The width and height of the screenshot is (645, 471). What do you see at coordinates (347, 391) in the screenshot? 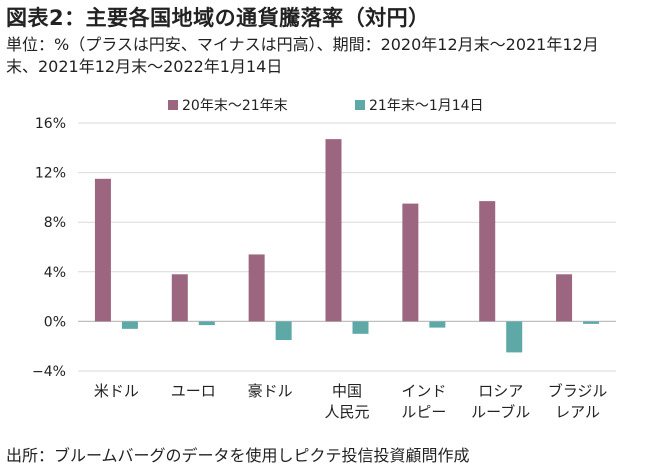
I see `x-category-label: 中国` at bounding box center [347, 391].